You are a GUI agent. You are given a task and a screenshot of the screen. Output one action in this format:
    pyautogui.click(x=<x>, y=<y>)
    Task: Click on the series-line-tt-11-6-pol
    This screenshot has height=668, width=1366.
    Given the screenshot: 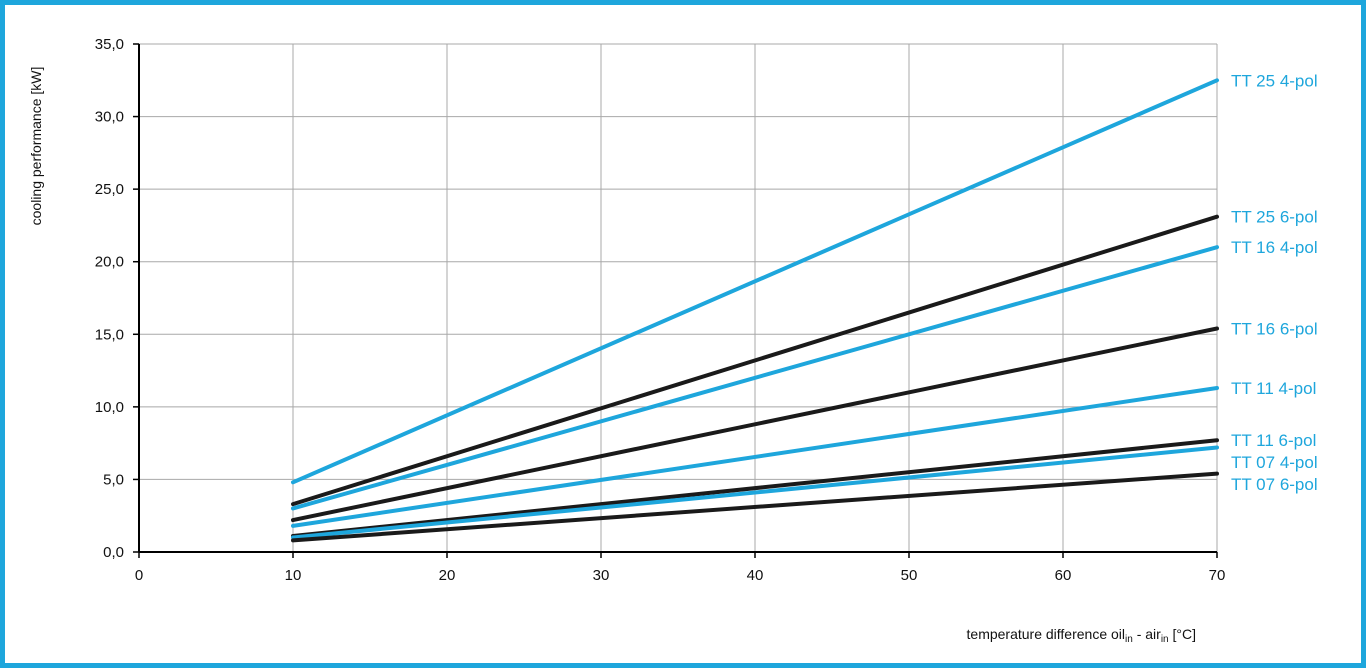 What is the action you would take?
    pyautogui.click(x=755, y=488)
    